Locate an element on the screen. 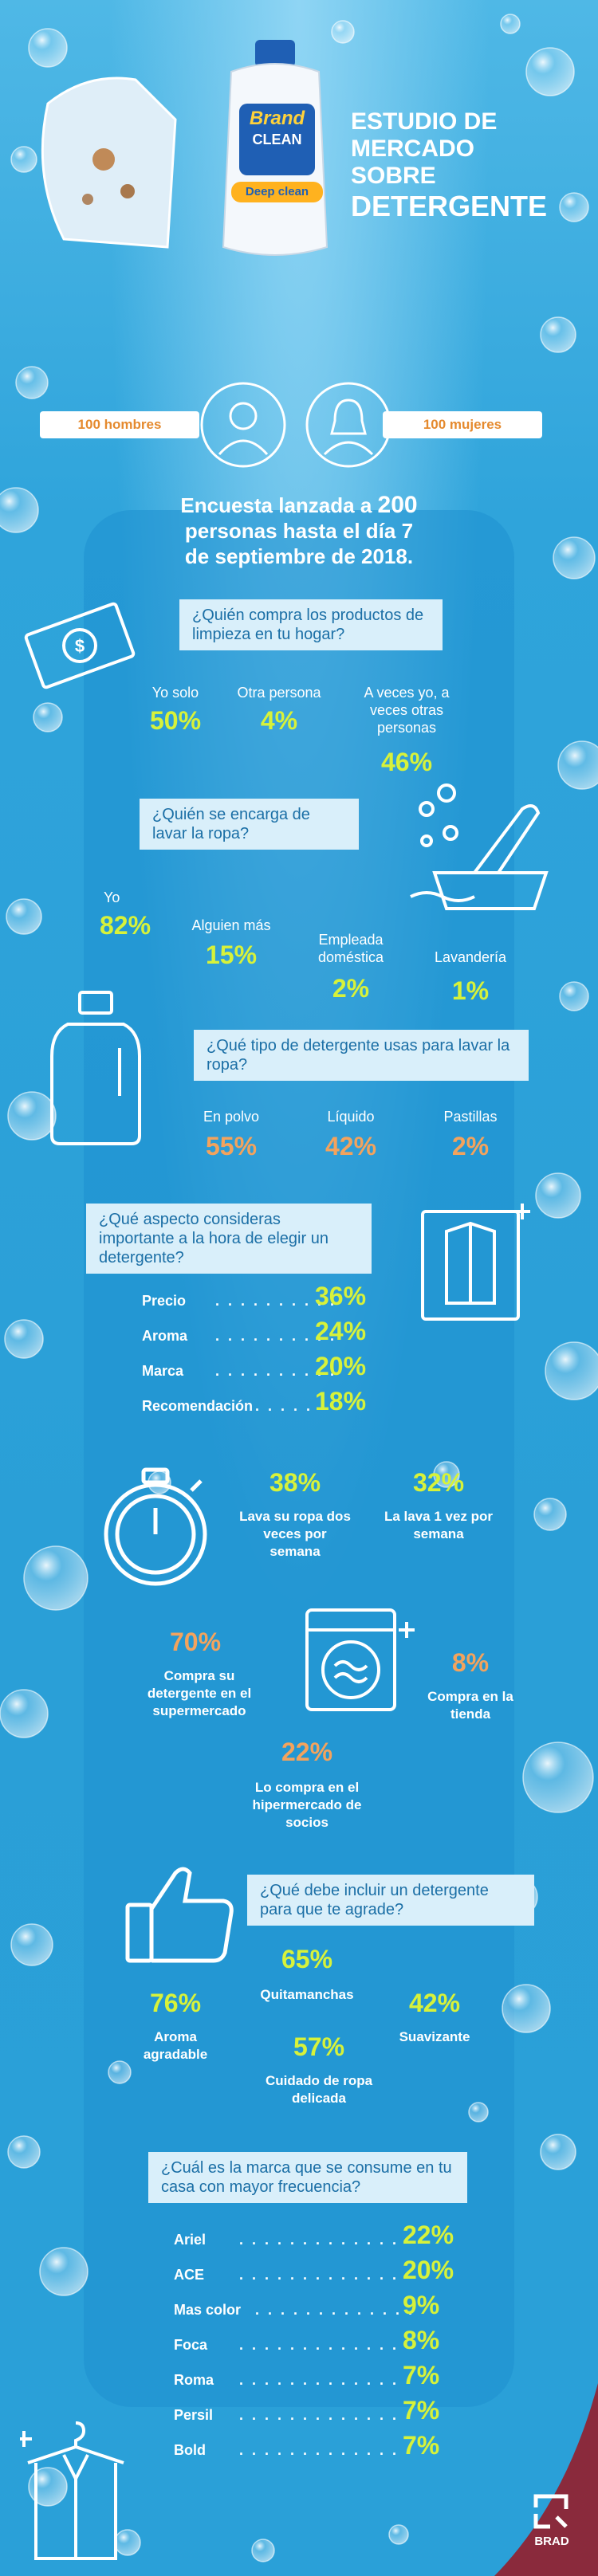  q6-row-1-pct: 22% is located at coordinates (429, 2235).